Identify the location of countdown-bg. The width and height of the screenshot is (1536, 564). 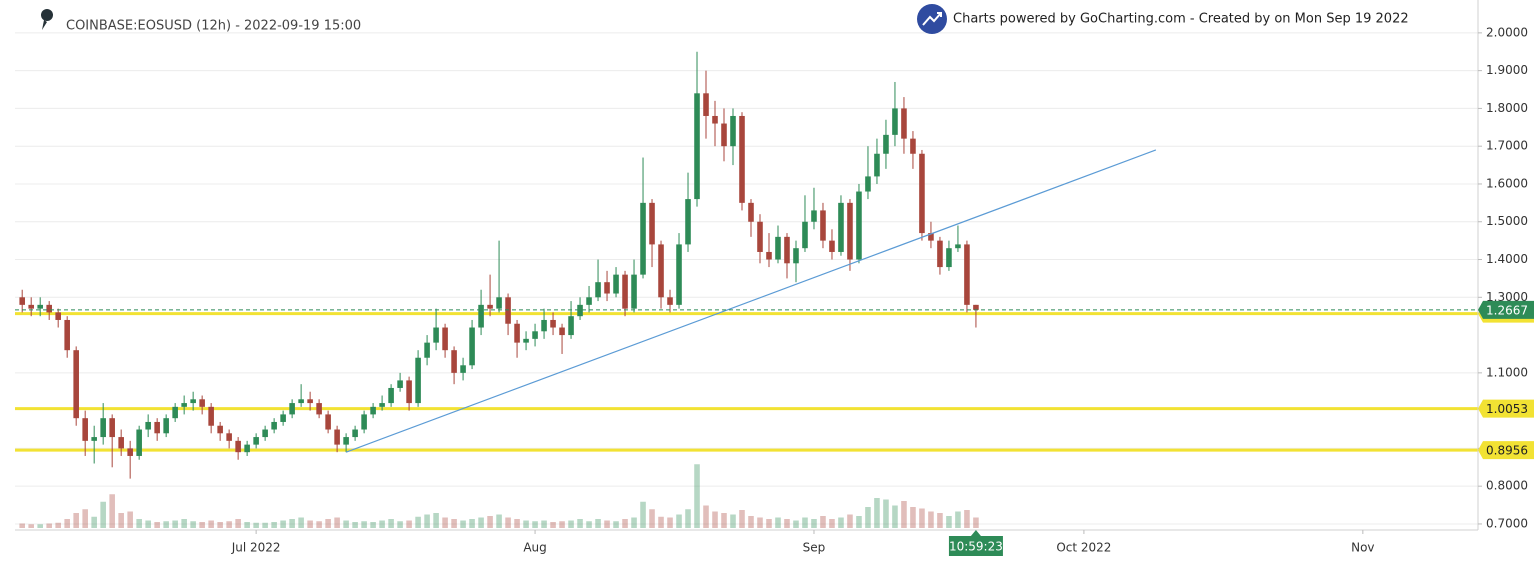
(975, 543).